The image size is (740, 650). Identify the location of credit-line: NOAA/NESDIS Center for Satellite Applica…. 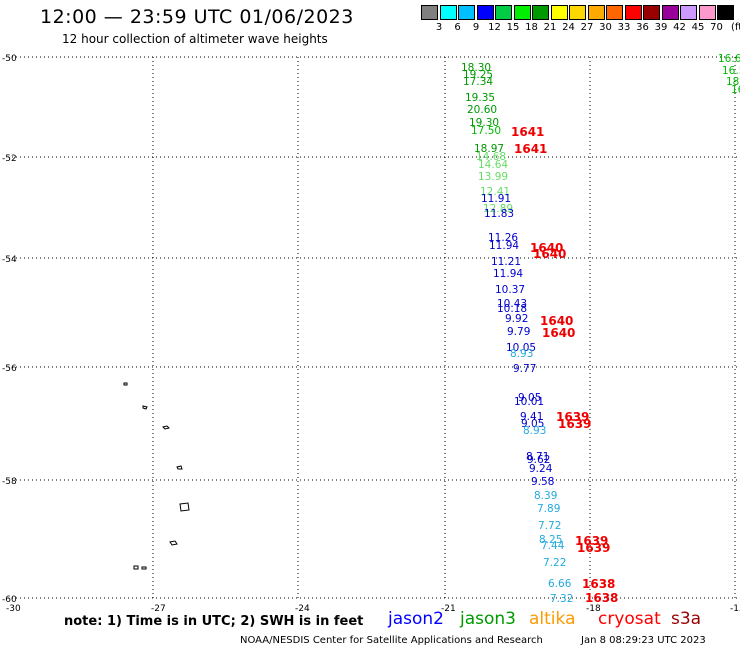
(391, 640).